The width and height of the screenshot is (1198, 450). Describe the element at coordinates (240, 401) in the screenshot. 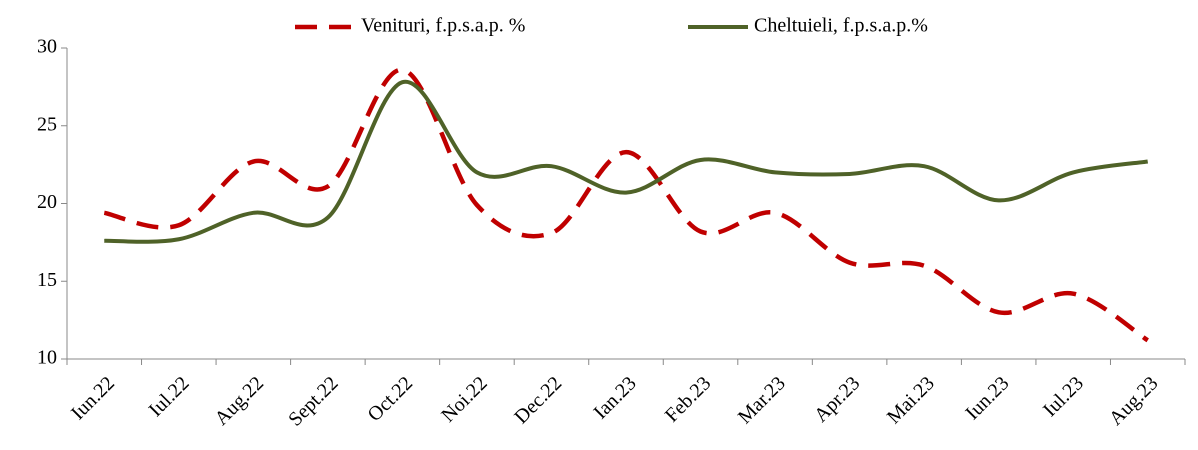

I see `x-tick-label: Aug.22` at that location.